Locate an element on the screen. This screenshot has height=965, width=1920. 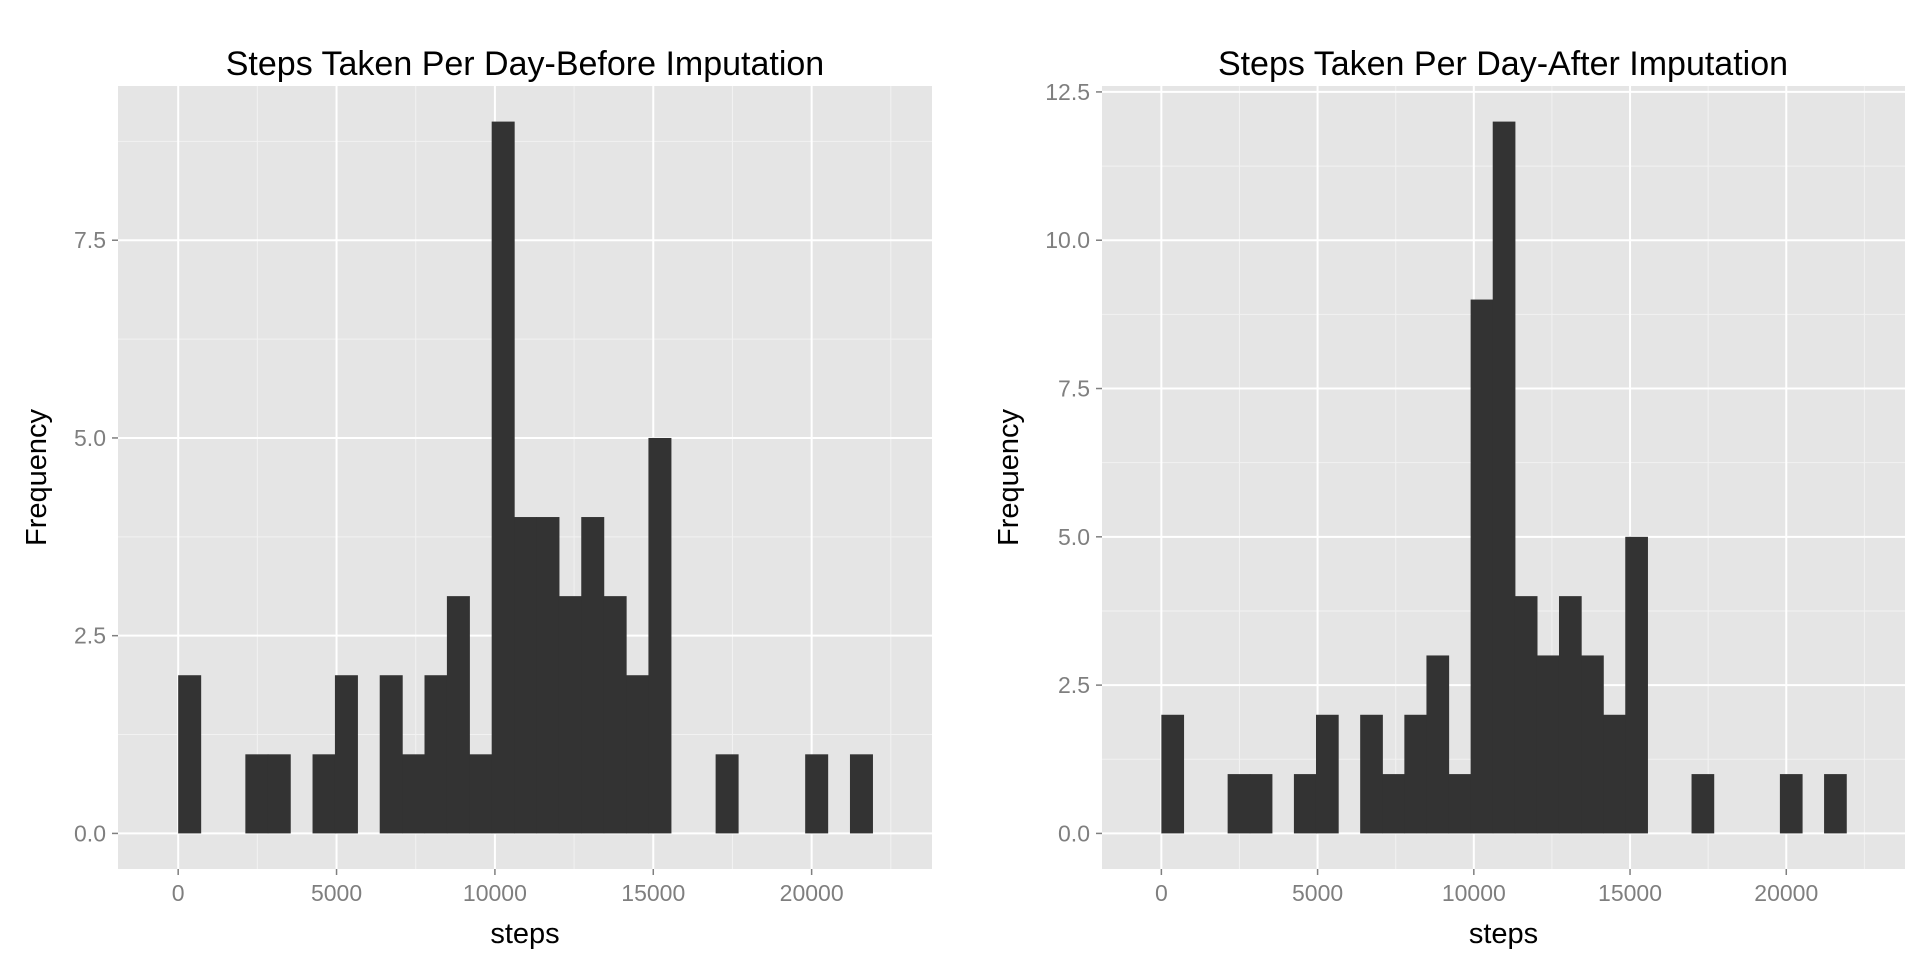
chart-title: Steps Taken Per Day-After Imputation is located at coordinates (1503, 64).